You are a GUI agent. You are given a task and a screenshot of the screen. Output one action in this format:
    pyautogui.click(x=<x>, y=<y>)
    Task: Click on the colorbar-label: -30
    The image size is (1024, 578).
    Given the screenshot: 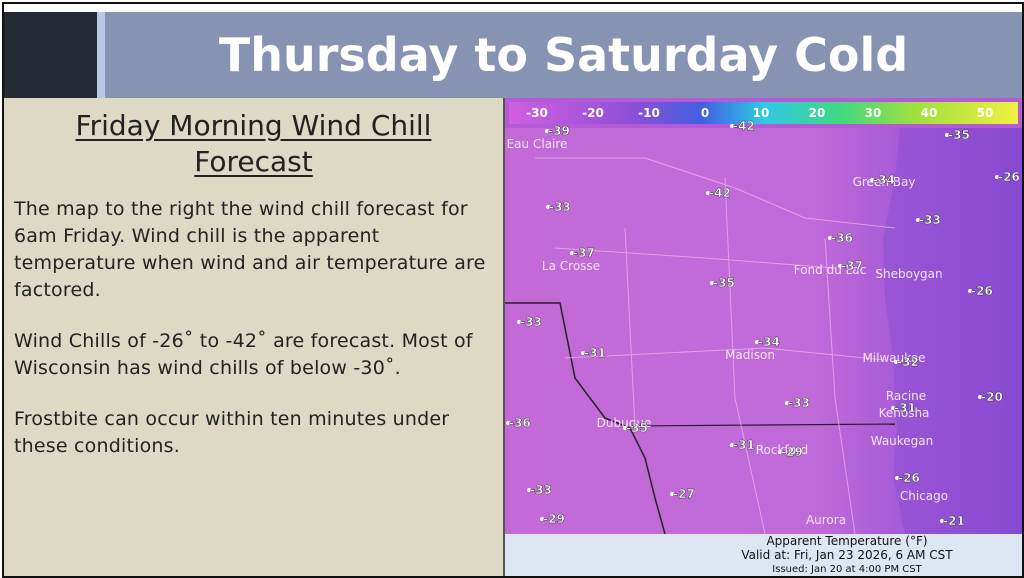 What is the action you would take?
    pyautogui.click(x=537, y=113)
    